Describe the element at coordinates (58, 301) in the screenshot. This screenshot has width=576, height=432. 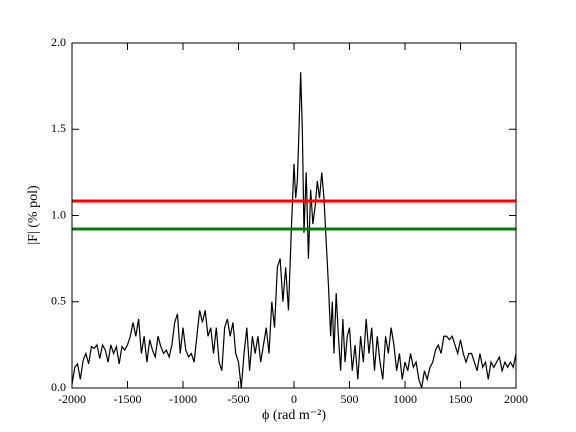
I see `y-tick-label: 0.5` at that location.